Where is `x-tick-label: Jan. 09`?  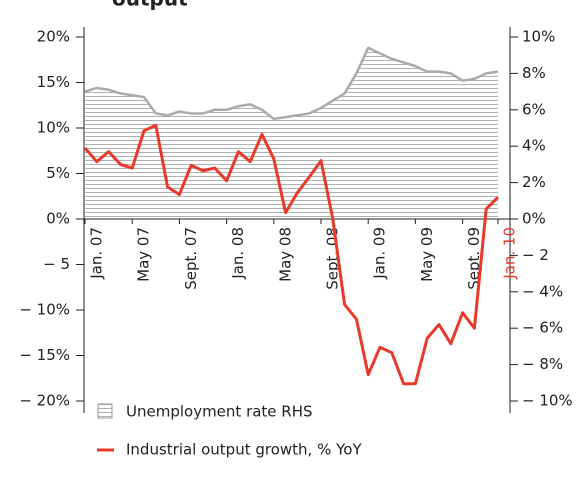 x-tick-label: Jan. 09 is located at coordinates (380, 253).